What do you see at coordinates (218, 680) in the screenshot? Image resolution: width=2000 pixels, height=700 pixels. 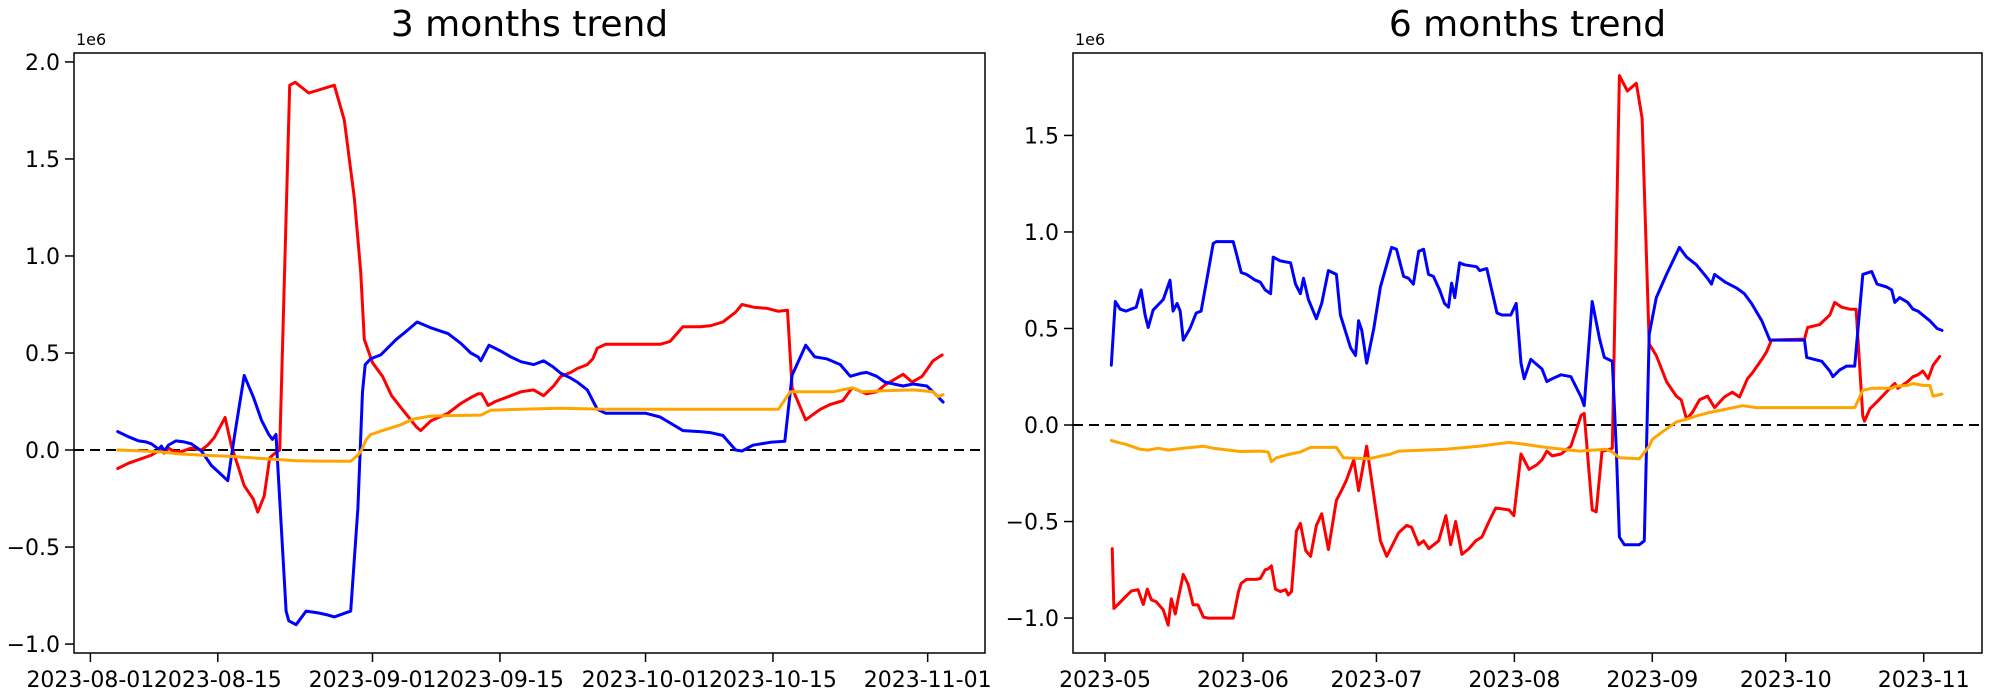 I see `left-x-tick-label: 2023-08-15` at bounding box center [218, 680].